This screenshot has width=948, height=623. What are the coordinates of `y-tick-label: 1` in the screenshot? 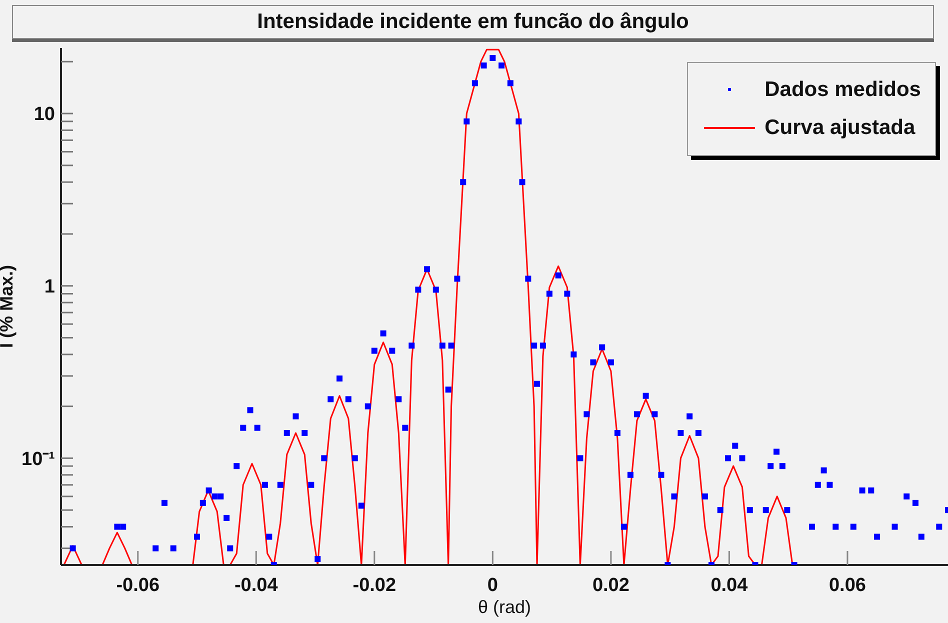 It's located at (50, 287).